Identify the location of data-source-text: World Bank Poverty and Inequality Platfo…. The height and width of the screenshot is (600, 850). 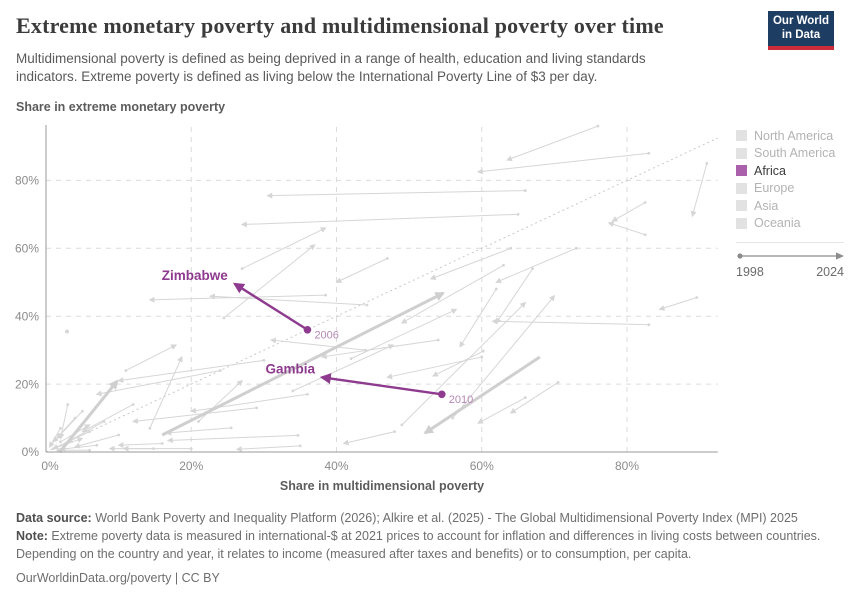
(444, 518).